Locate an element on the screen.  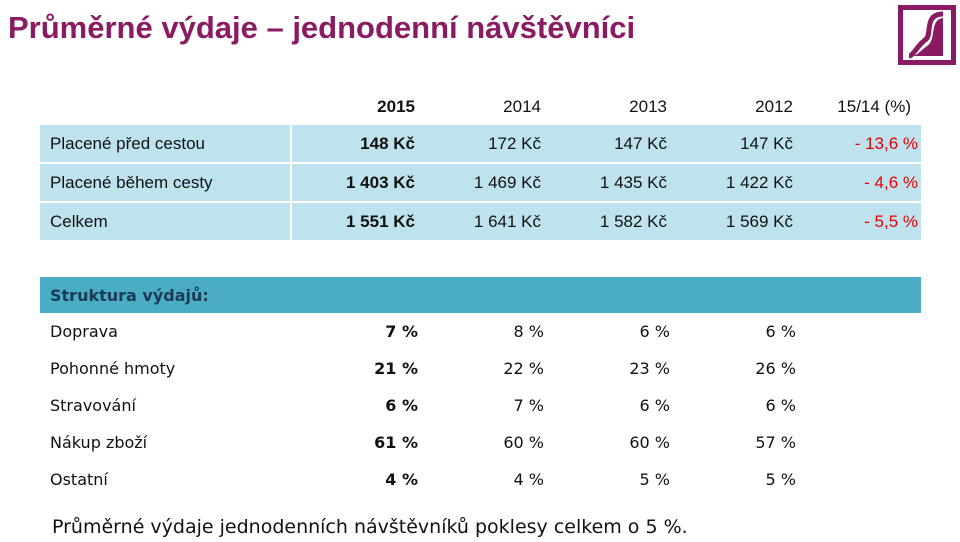
row-label: Placené během cesty is located at coordinates (131, 182).